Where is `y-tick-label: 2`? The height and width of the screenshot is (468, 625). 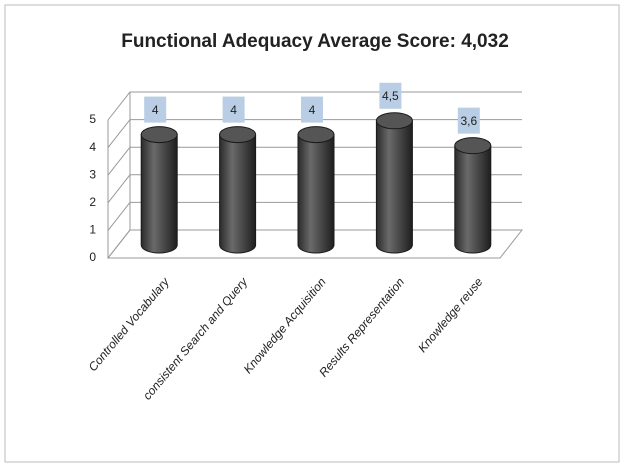
y-tick-label: 2 is located at coordinates (92, 202).